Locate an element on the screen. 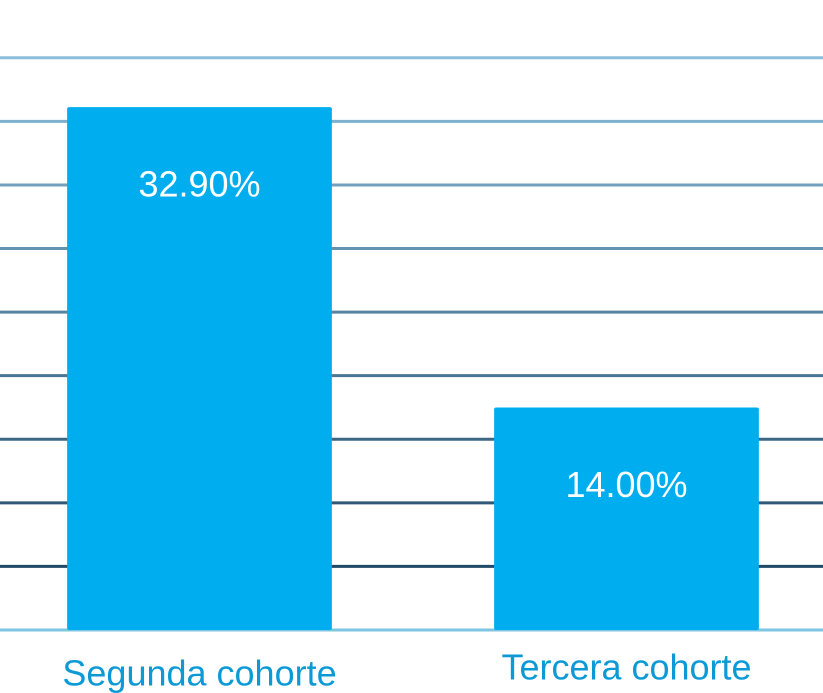 Image resolution: width=823 pixels, height=693 pixels. data-label: 32.90% is located at coordinates (199, 184).